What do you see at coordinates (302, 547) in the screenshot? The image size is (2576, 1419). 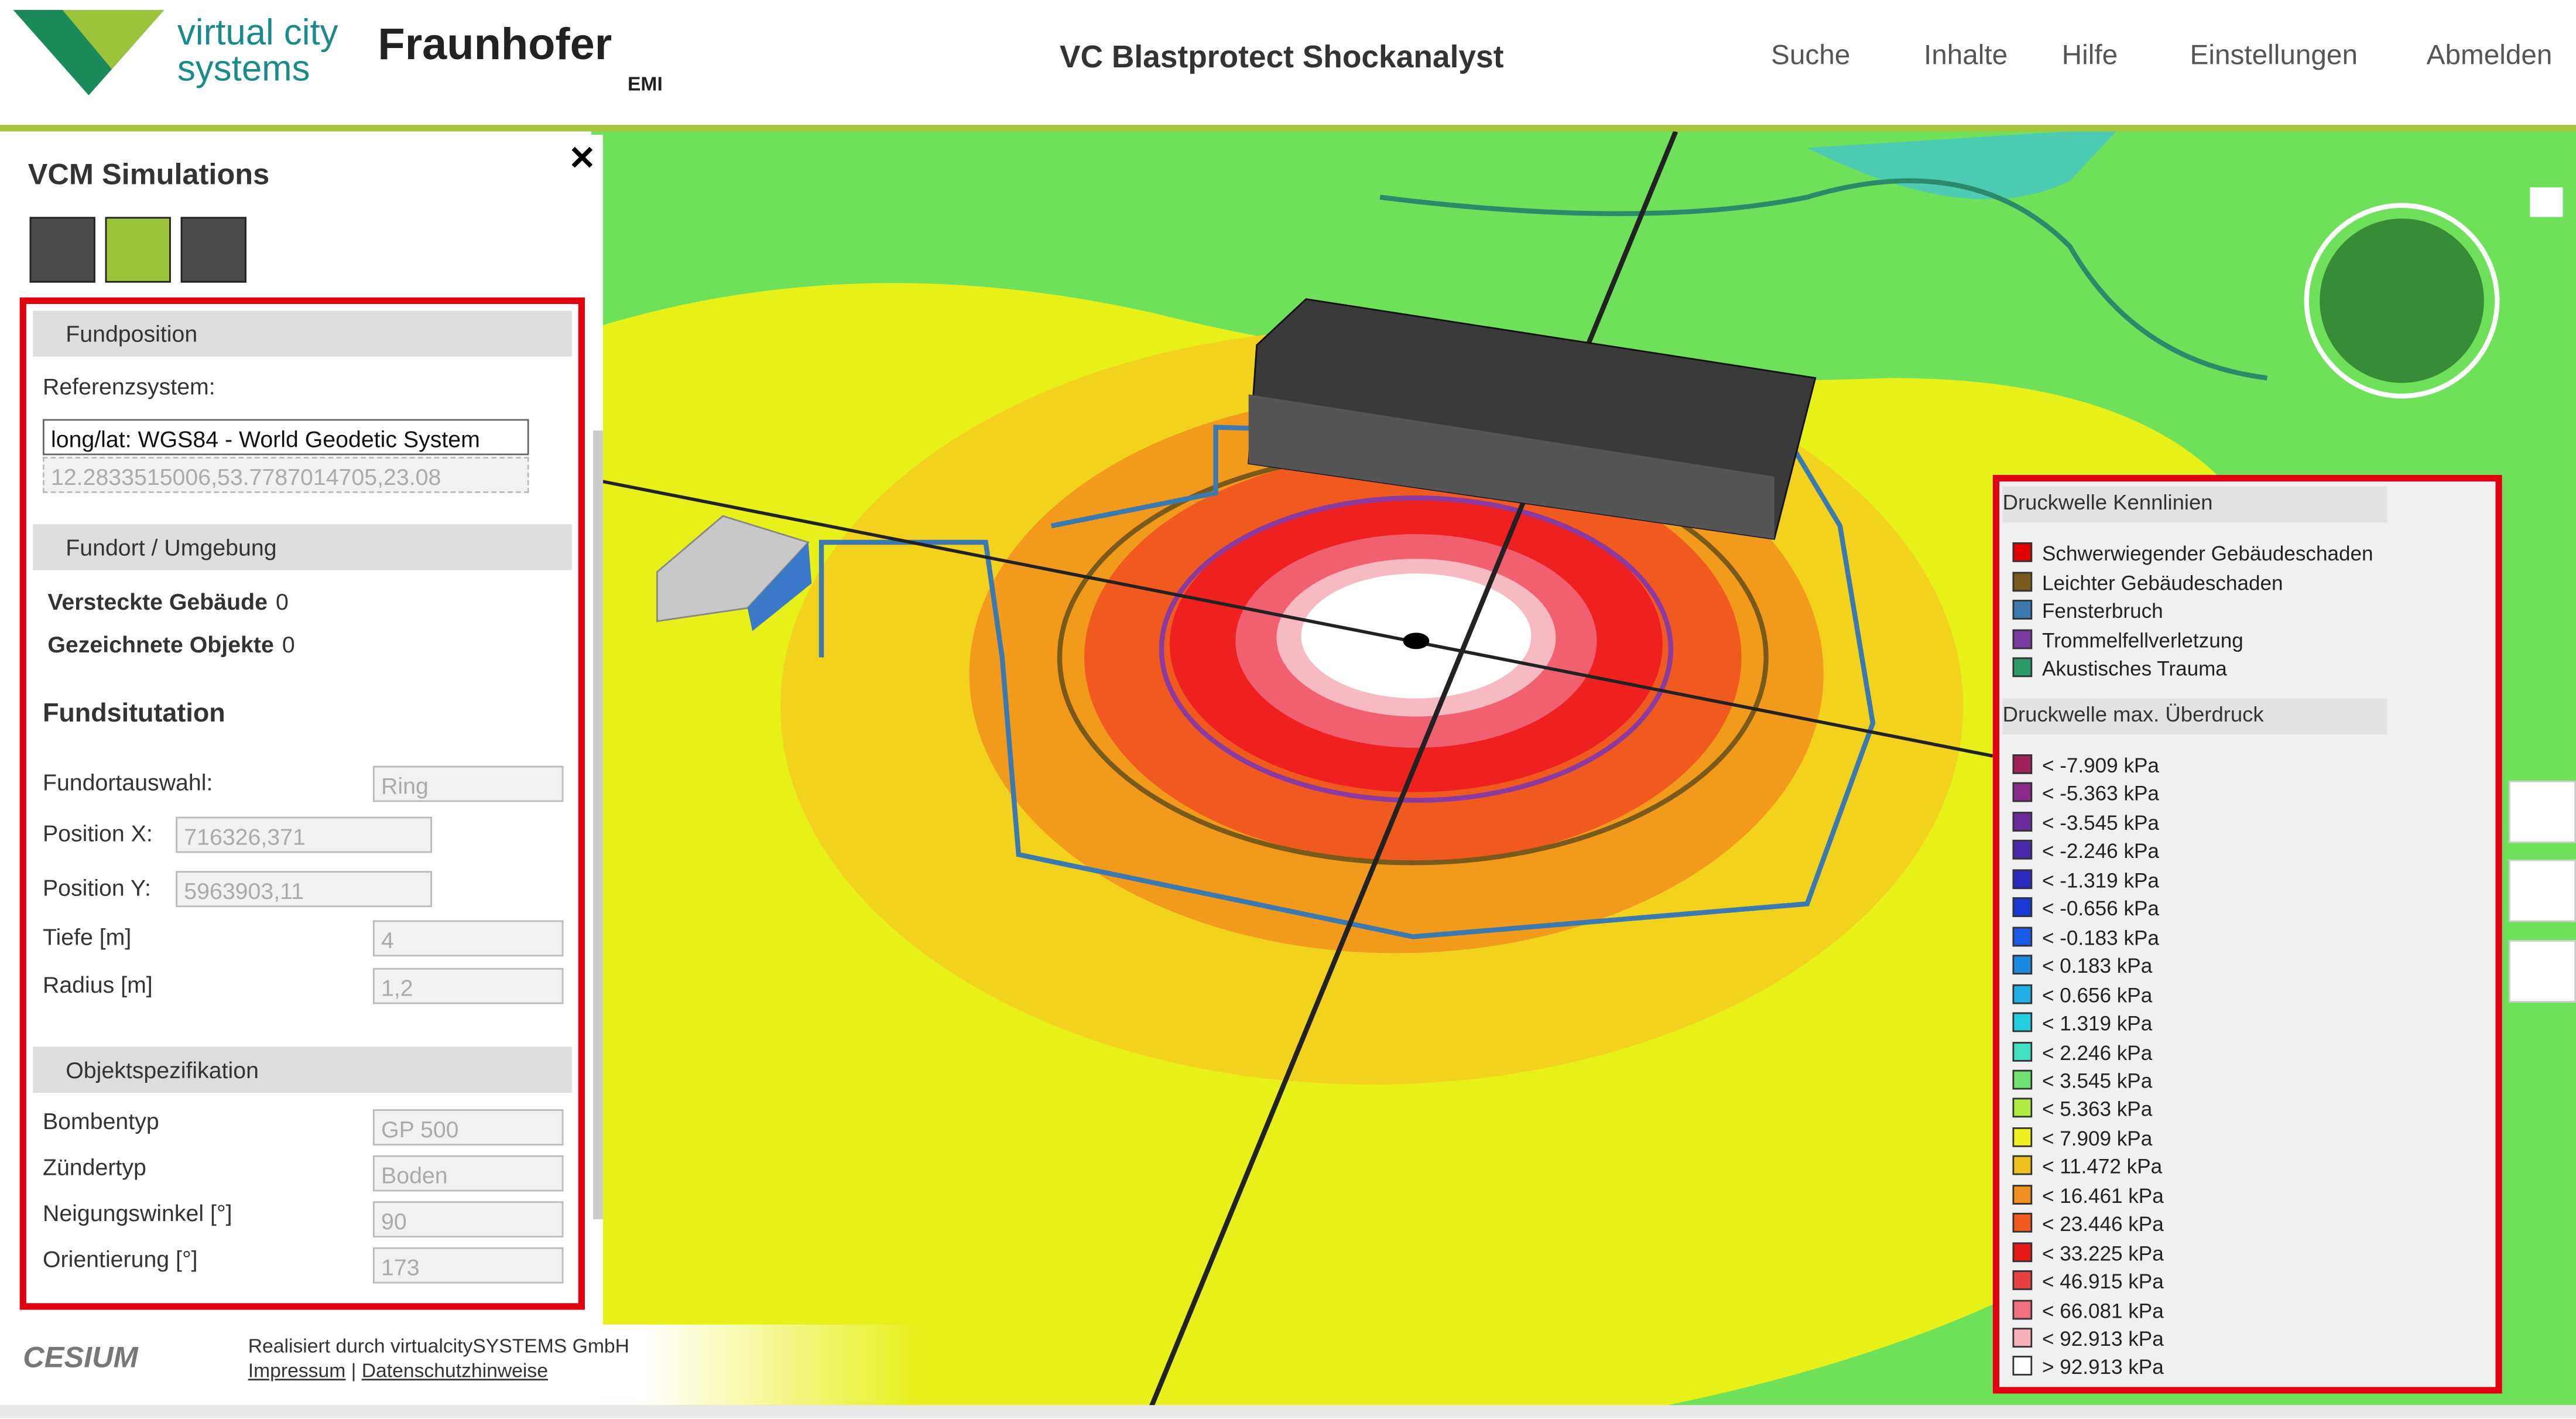 I see `section-header: Fundort / Umgebung` at bounding box center [302, 547].